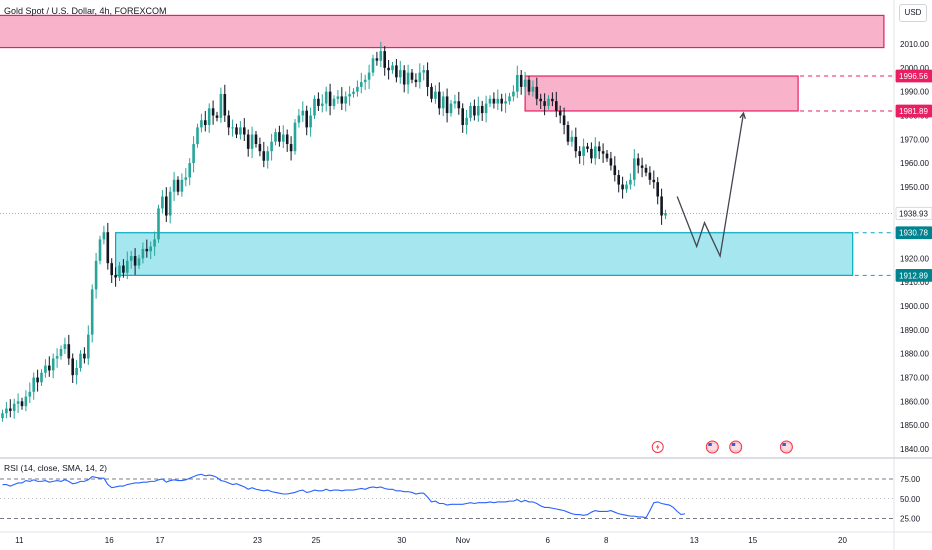 The image size is (932, 550). I want to click on projection-arrowhead, so click(742, 115).